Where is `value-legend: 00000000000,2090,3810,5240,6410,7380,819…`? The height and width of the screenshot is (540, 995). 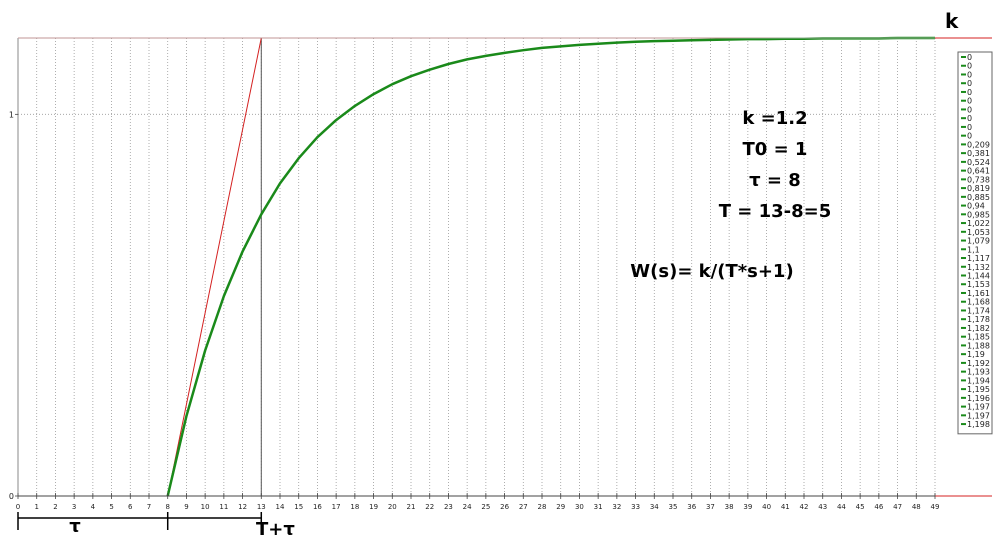 value-legend: 00000000000,2090,3810,5240,6410,7380,819… is located at coordinates (975, 243).